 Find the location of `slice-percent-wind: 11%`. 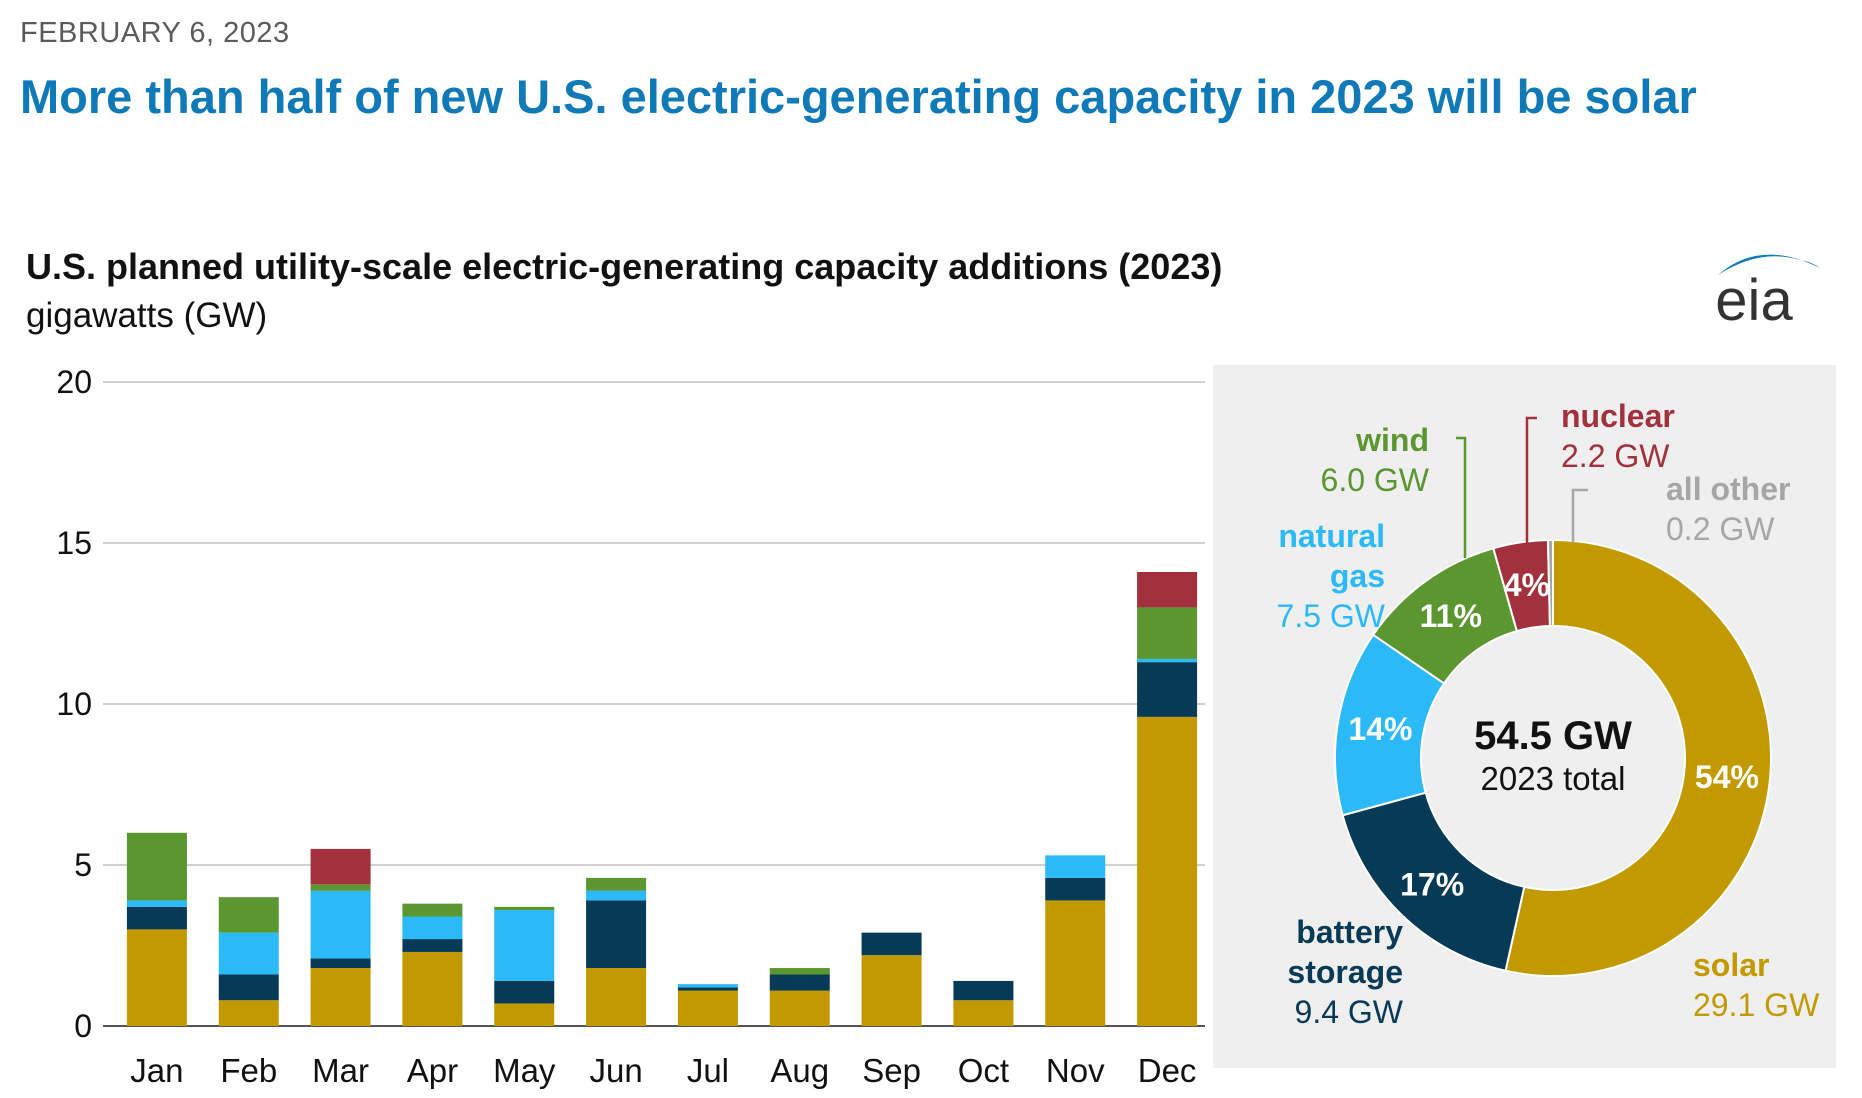

slice-percent-wind: 11% is located at coordinates (1451, 616).